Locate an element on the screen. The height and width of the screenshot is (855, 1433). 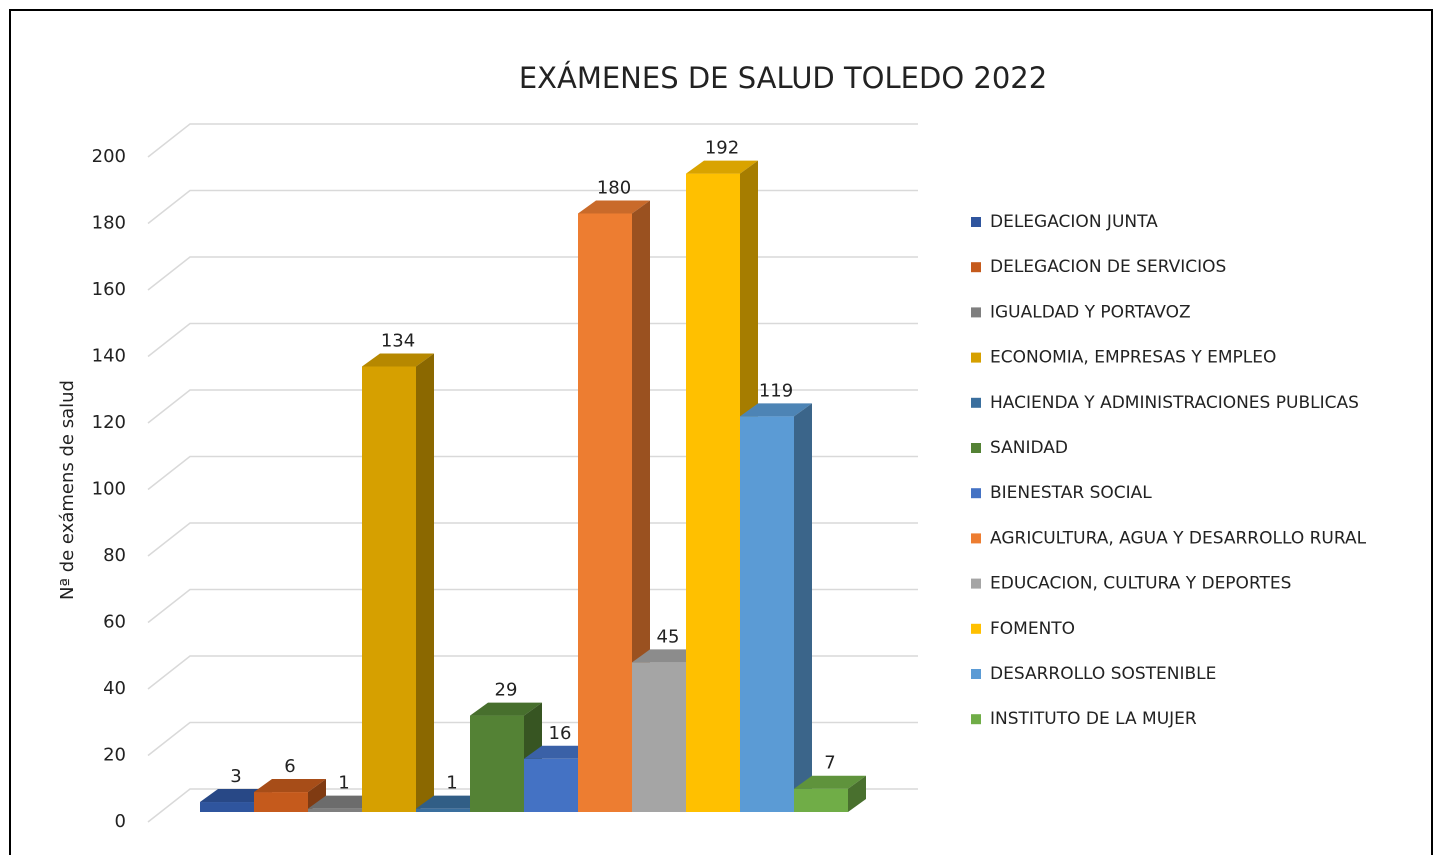
legend-label: EDUCACION, CULTURA Y DEPORTES is located at coordinates (1140, 584).